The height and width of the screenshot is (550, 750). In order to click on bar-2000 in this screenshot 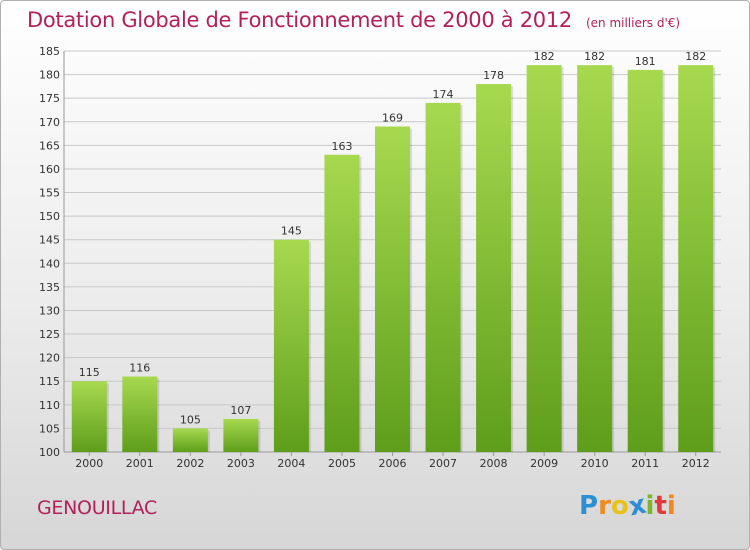, I will do `click(89, 416)`.